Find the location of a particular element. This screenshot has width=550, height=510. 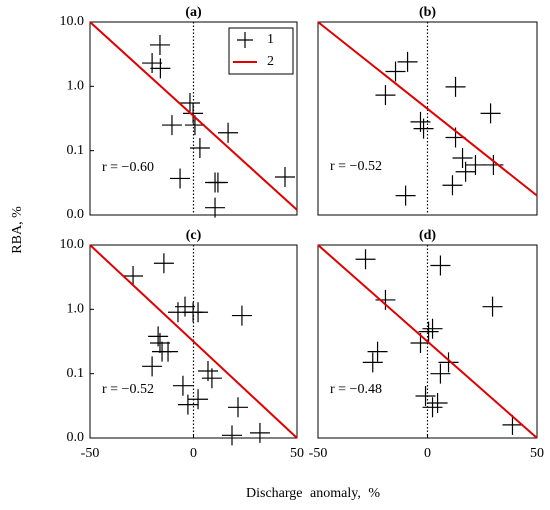

x-axis-label: Discharge anomaly, % is located at coordinates (313, 493).